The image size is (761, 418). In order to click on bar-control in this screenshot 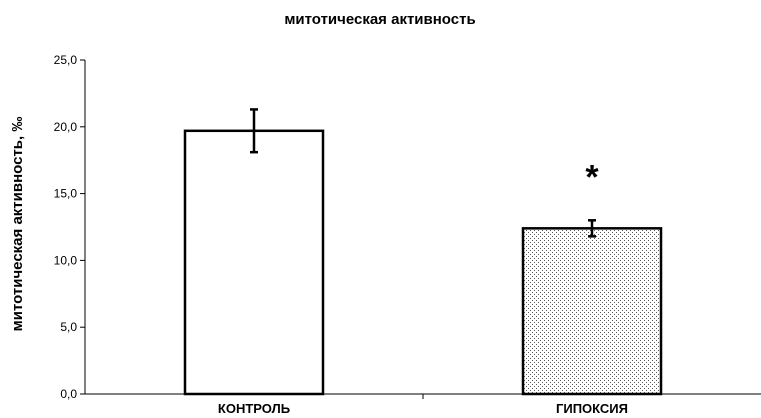, I will do `click(254, 262)`.